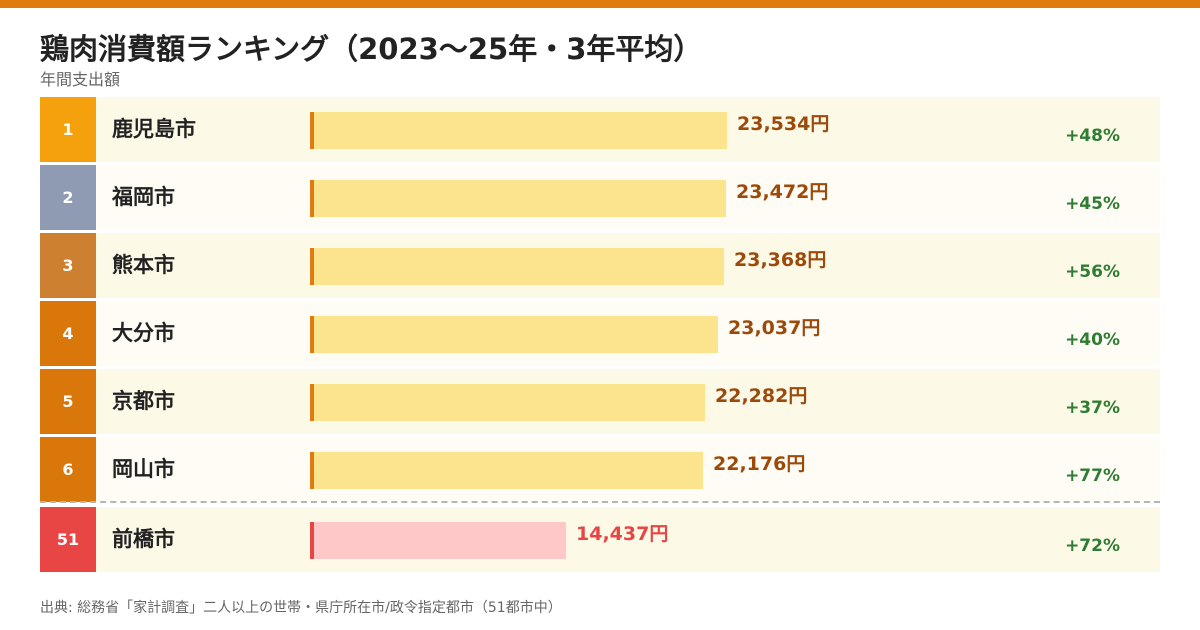 The height and width of the screenshot is (630, 1200). Describe the element at coordinates (143, 265) in the screenshot. I see `city-label: 熊本市` at that location.